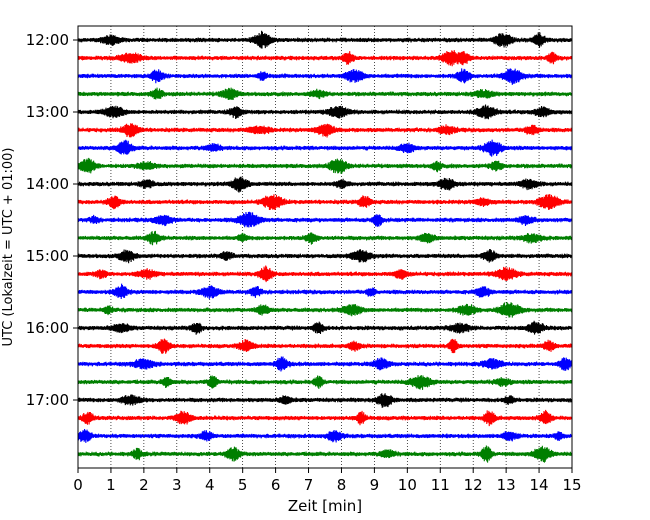 The image size is (650, 520). What do you see at coordinates (78, 485) in the screenshot?
I see `x-tick-label: 0` at bounding box center [78, 485].